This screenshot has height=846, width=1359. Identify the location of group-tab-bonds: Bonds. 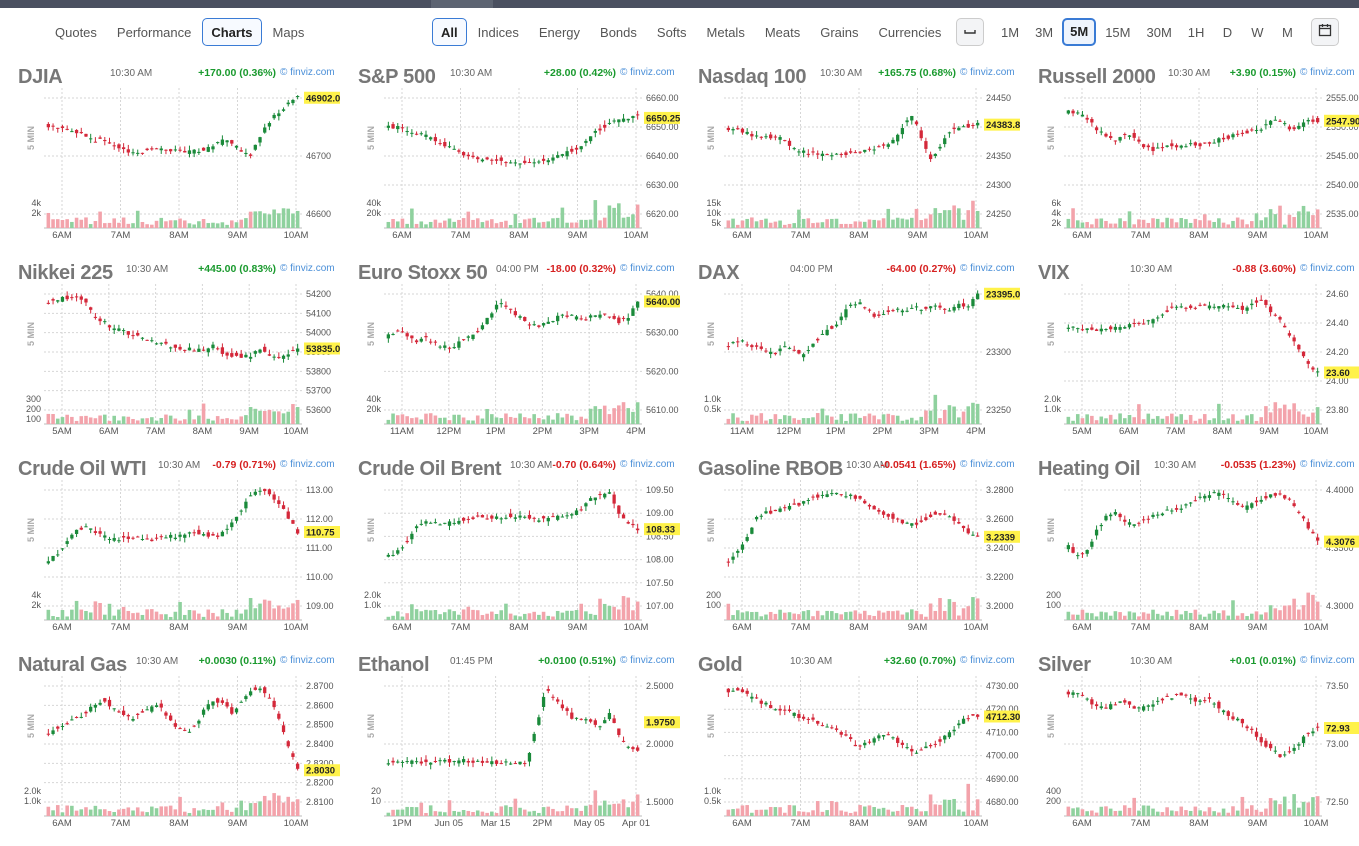
(618, 32).